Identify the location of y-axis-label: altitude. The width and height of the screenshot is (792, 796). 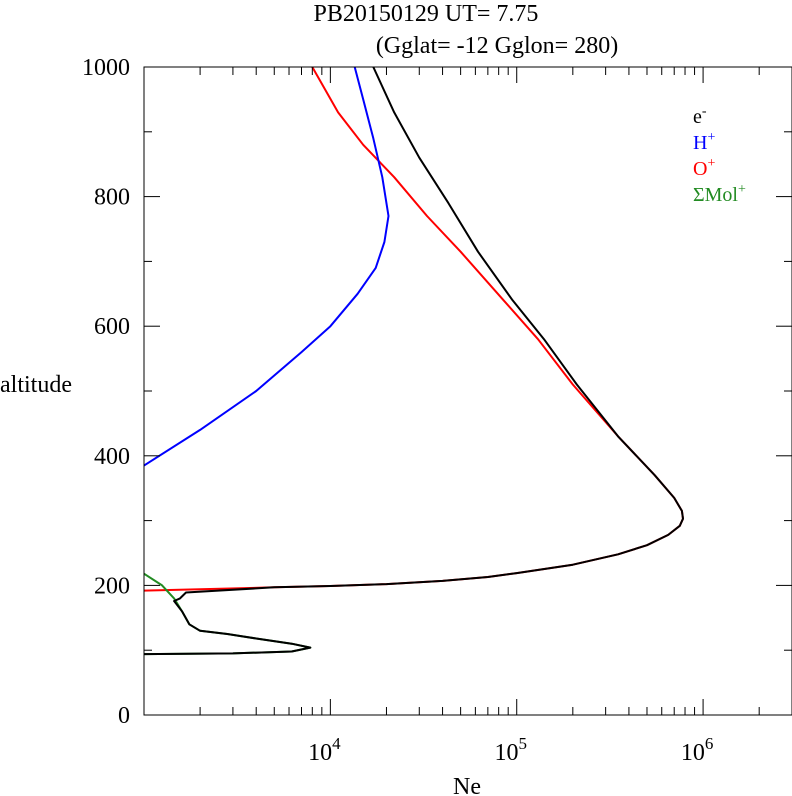
(36, 385).